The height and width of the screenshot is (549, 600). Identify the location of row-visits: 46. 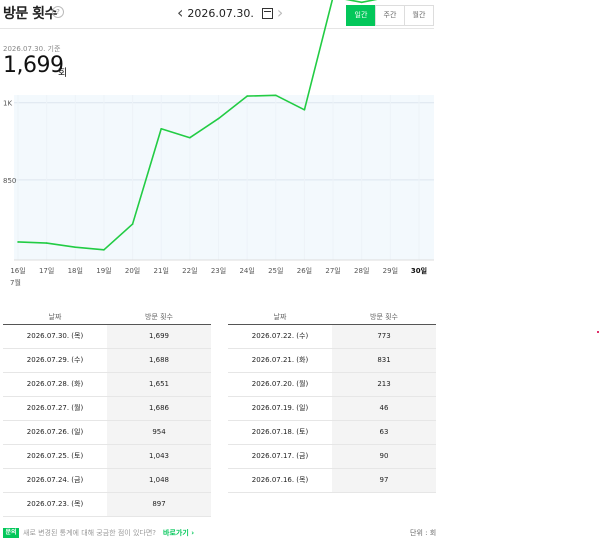
(384, 408).